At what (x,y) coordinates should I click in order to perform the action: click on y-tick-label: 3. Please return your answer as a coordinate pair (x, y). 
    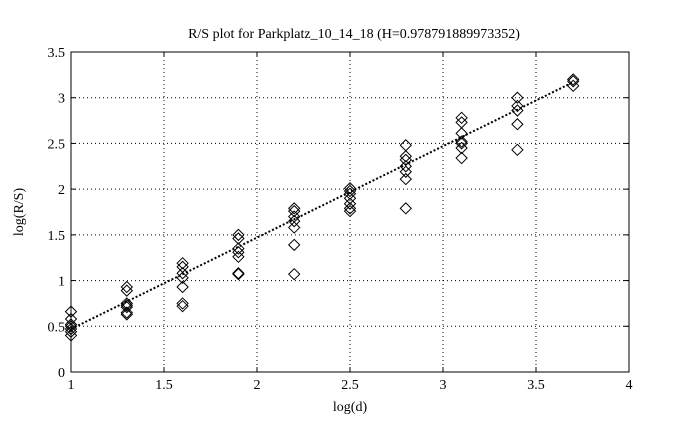
    Looking at the image, I should click on (61, 99).